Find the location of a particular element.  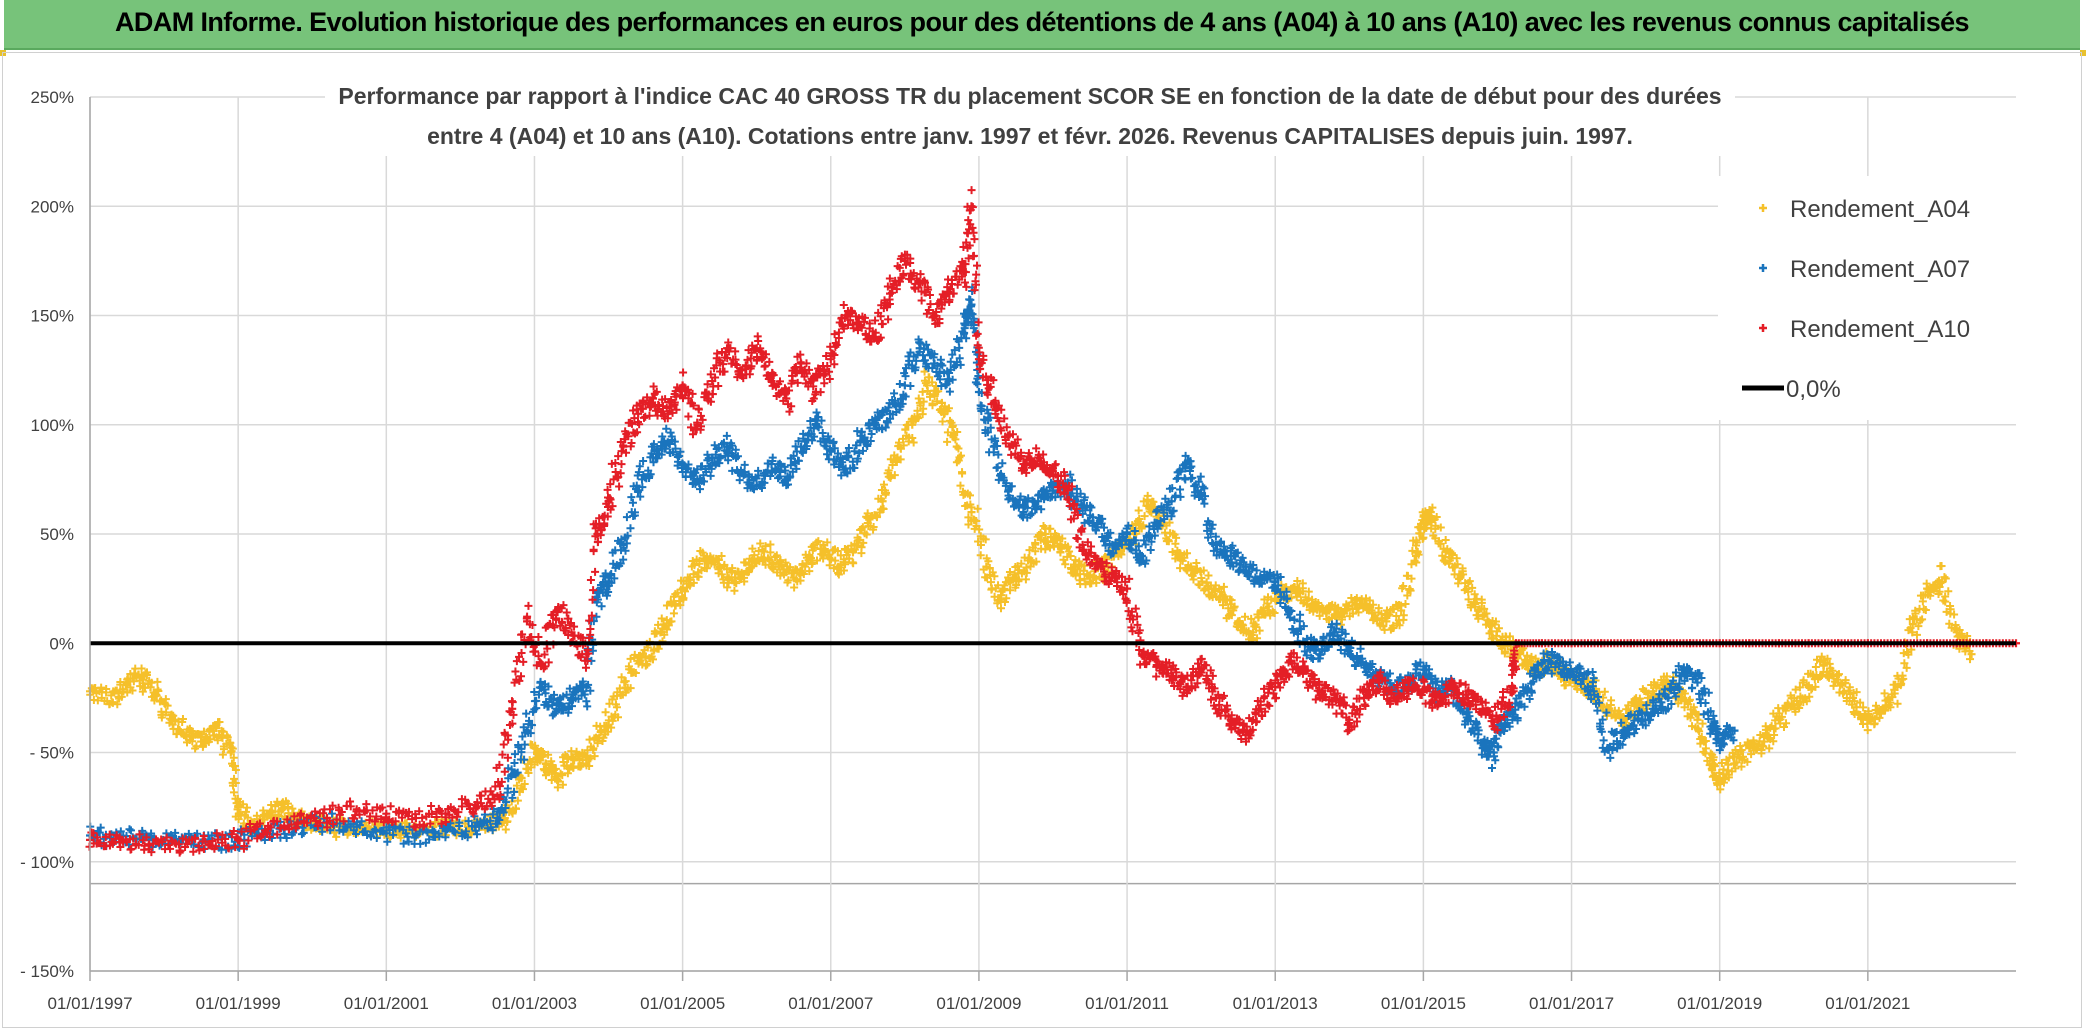

y-tick-label: 50% is located at coordinates (57, 534).